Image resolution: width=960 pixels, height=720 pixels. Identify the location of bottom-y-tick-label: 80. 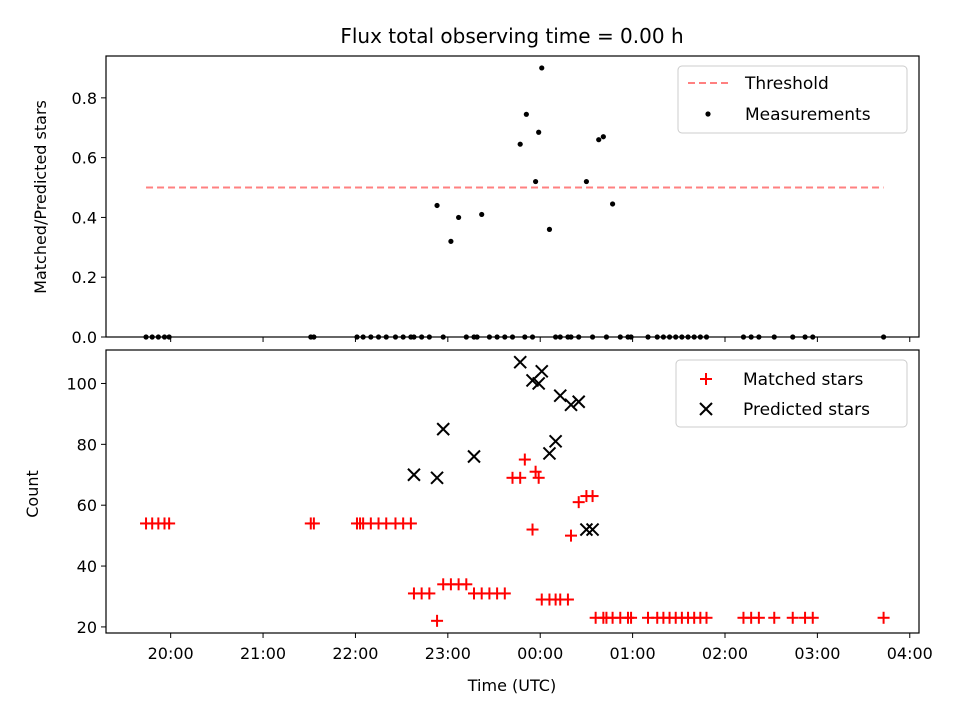
(87, 444).